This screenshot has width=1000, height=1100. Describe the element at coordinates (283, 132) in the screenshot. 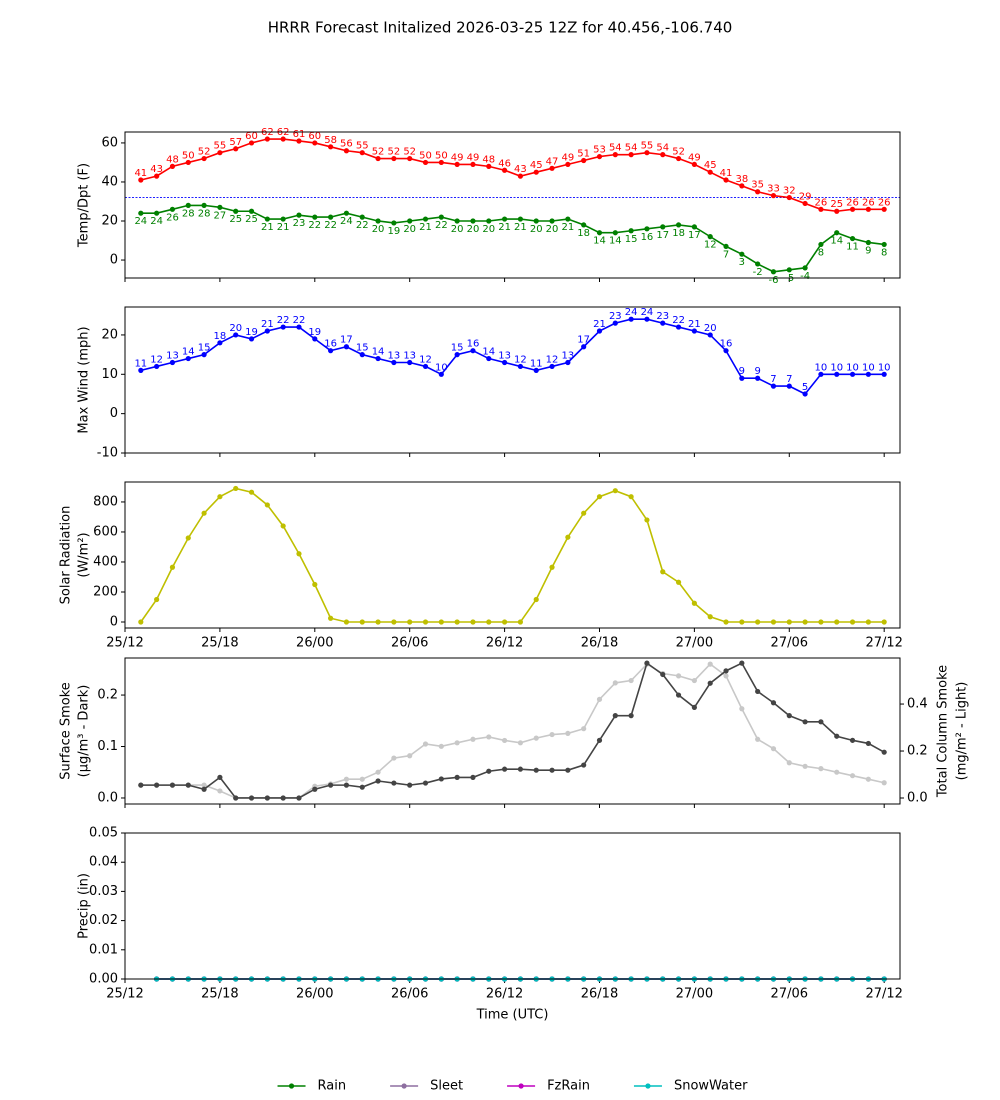

I see `data-label: 62` at that location.